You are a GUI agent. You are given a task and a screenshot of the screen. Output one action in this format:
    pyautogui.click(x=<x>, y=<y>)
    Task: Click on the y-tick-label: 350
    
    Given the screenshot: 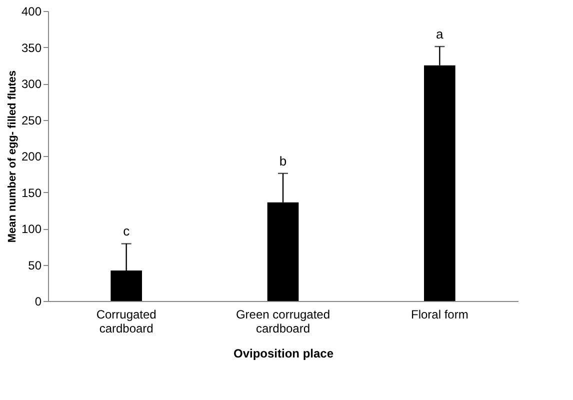 What is the action you would take?
    pyautogui.click(x=31, y=47)
    